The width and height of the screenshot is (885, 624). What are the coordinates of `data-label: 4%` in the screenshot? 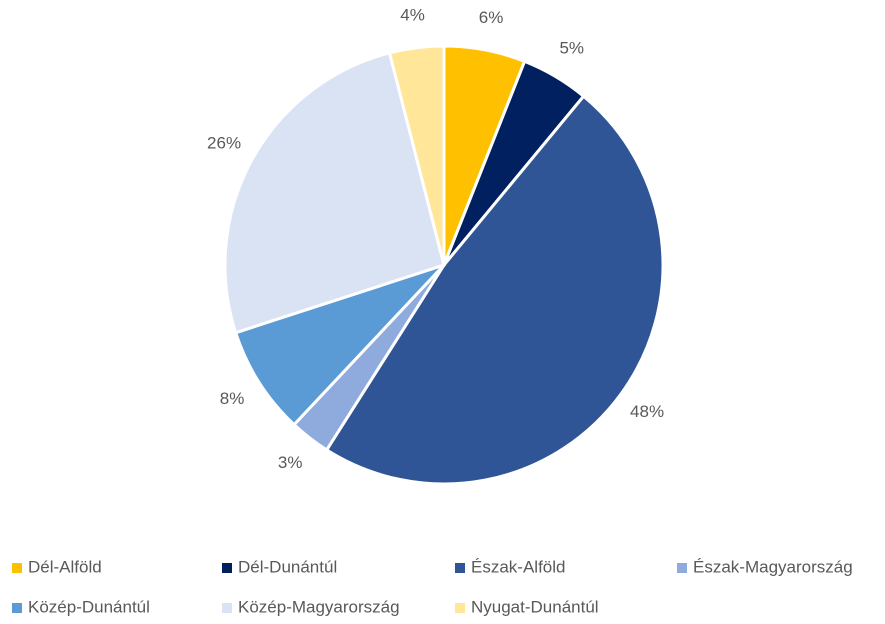 It's located at (412, 14).